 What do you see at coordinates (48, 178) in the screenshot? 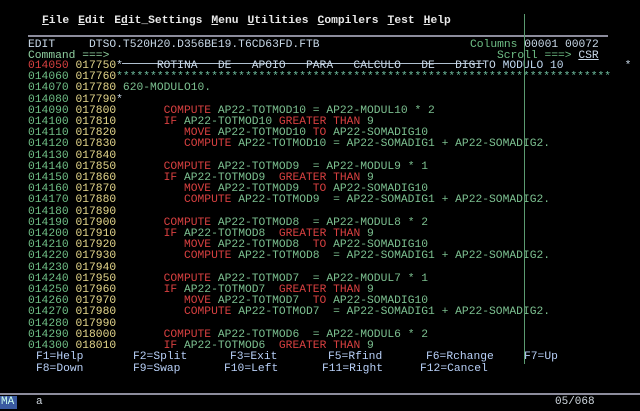
I see `line-number: 014150` at bounding box center [48, 178].